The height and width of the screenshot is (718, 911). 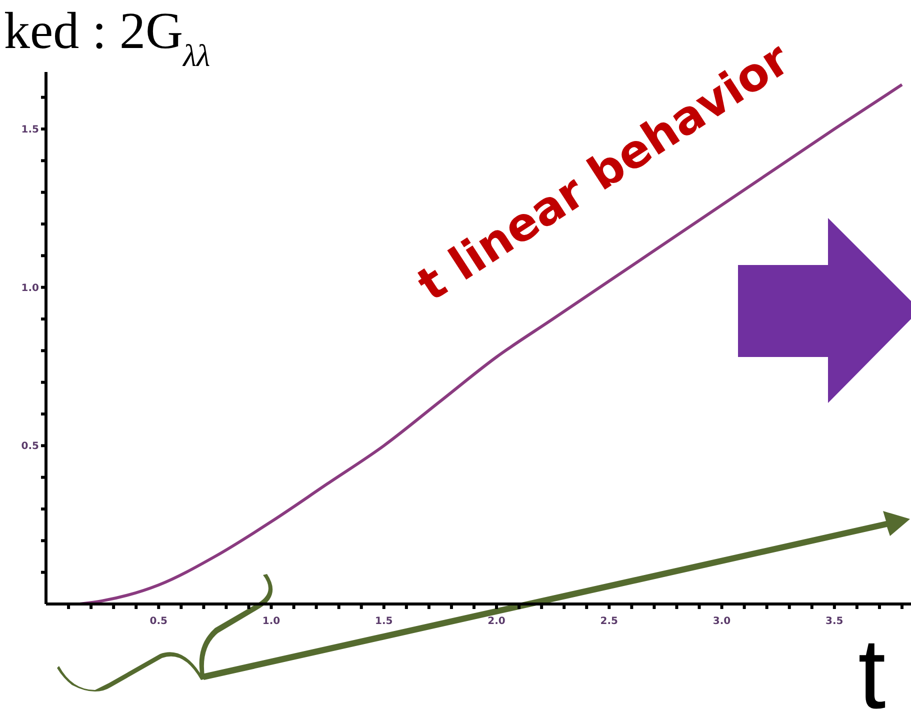 I want to click on x-tick-label: 2.0, so click(x=497, y=622).